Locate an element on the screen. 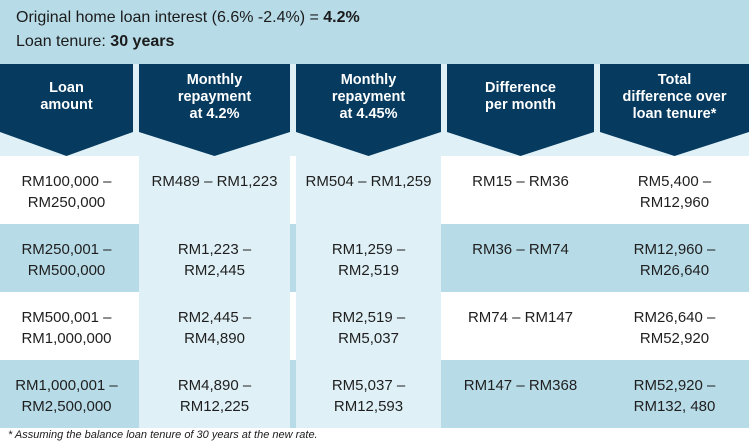 This screenshot has width=749, height=445. tenure-summary: Loan tenure: 30 years is located at coordinates (95, 42).